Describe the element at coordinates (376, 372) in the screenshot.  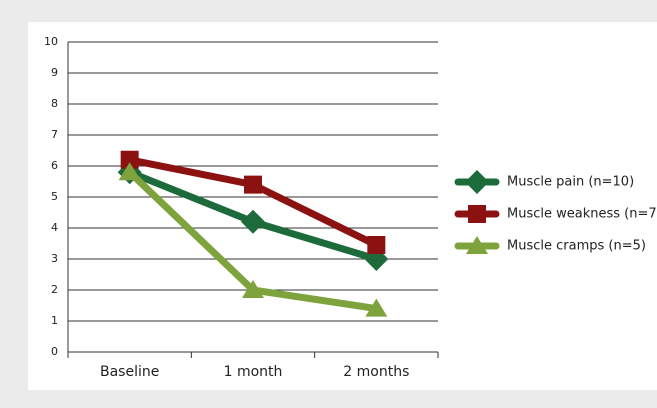
I see `x-tick-label: 2 months` at that location.